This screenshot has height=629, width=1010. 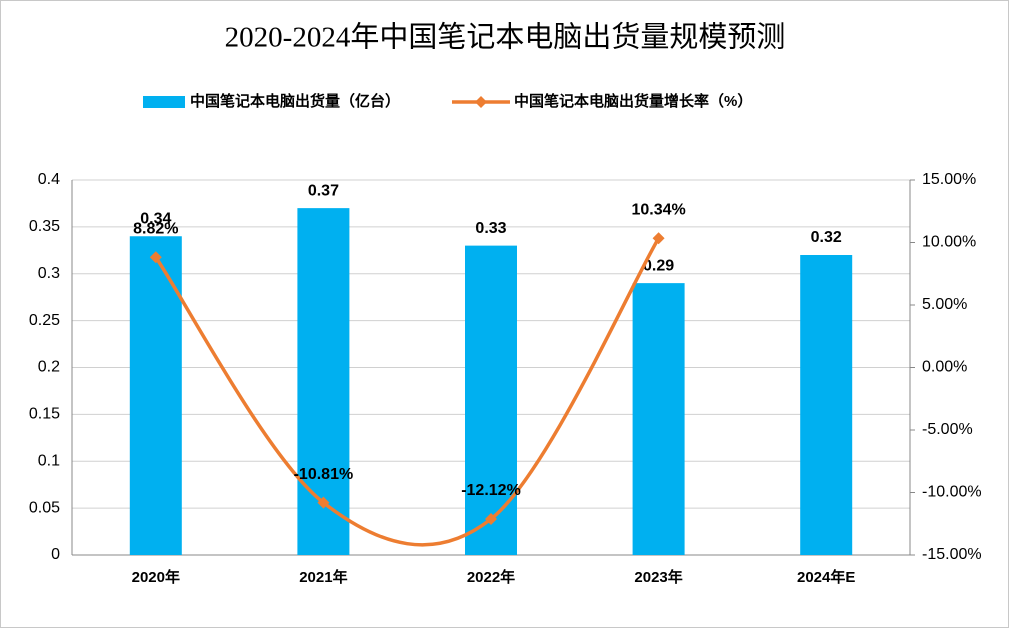 I want to click on legend-label: 中国笔记本电脑出货量增长率（%）, so click(x=633, y=101).